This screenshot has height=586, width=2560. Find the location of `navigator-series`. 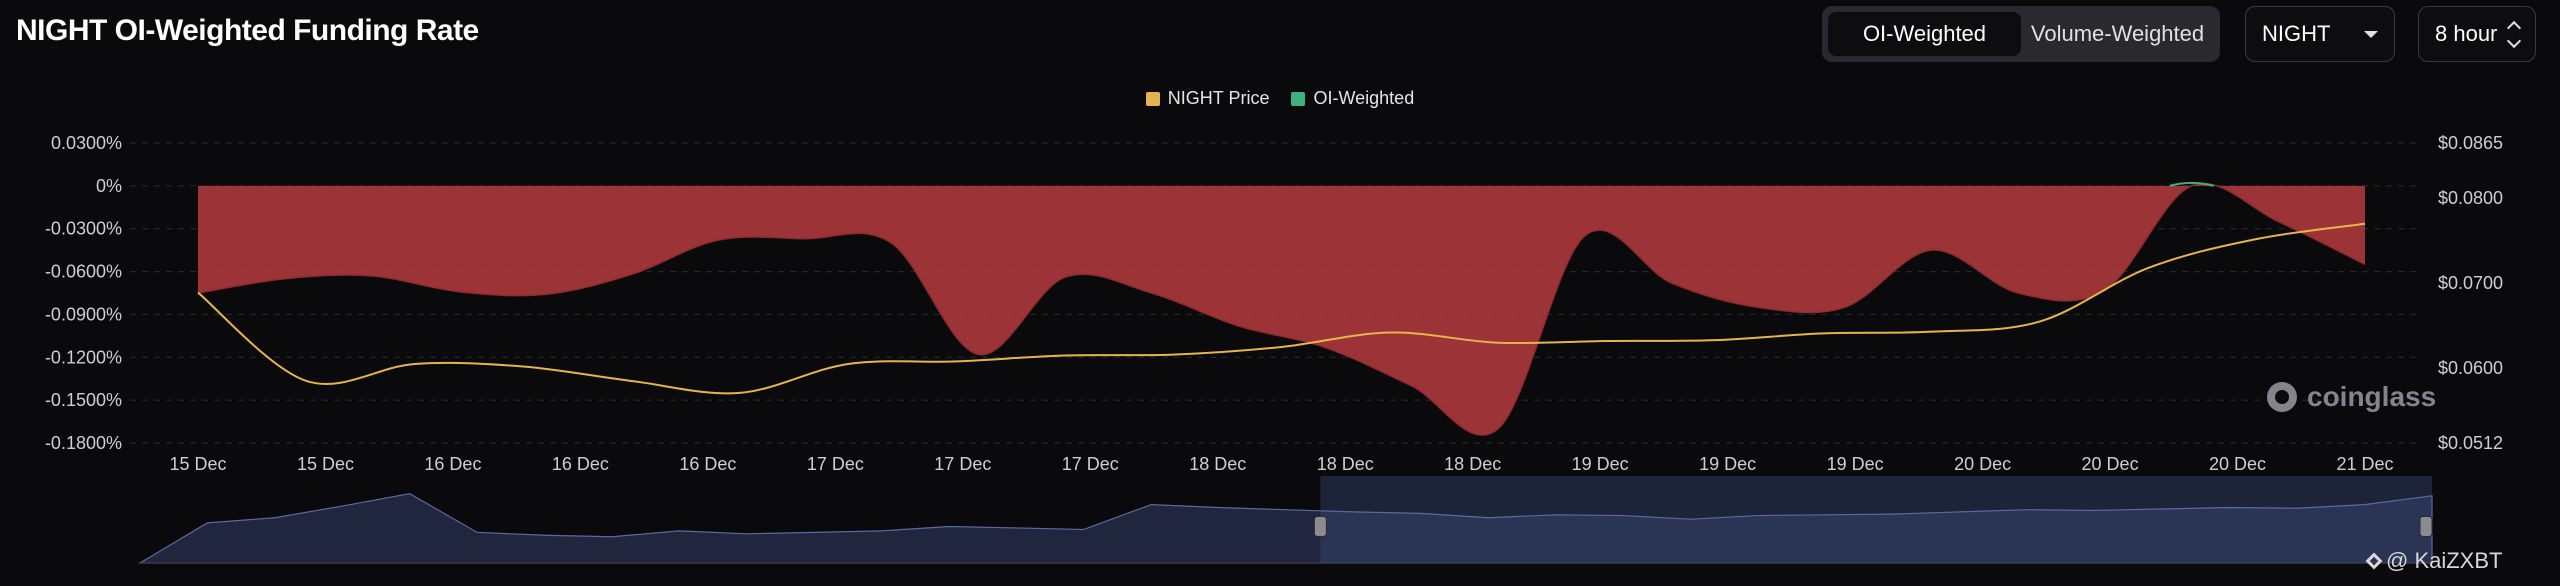

navigator-series is located at coordinates (1285, 528).